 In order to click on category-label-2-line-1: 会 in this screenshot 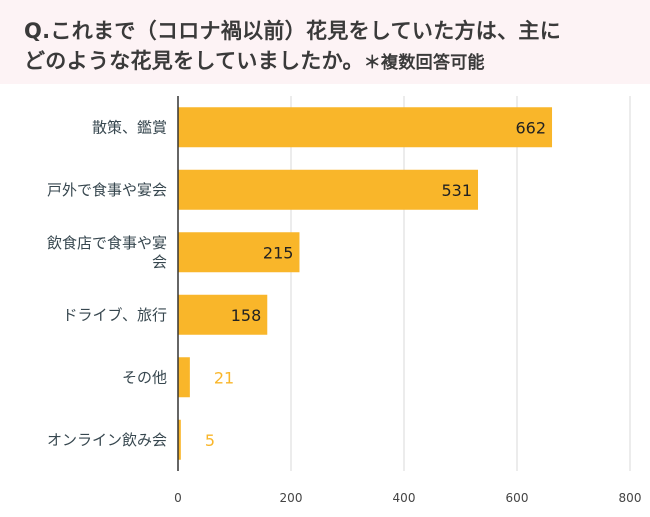, I will do `click(159, 262)`.